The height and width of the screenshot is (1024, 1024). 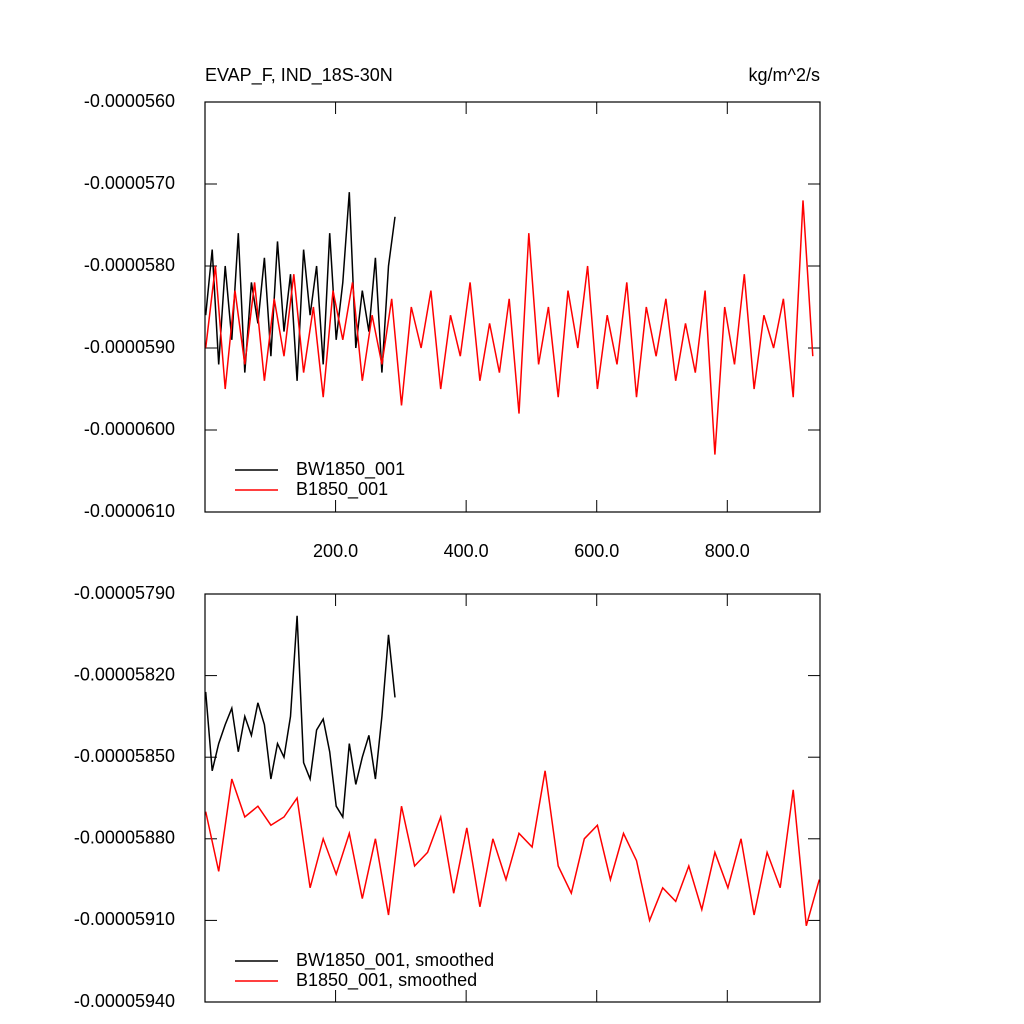 I want to click on y-tick-label: -0.00005940, so click(x=124, y=1001).